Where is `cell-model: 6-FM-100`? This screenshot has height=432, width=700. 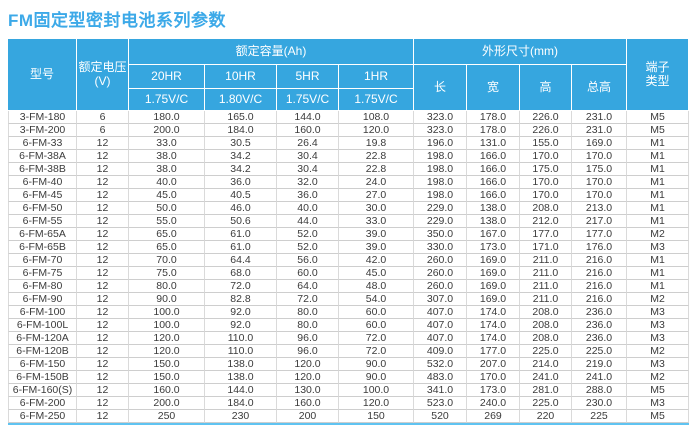 cell-model: 6-FM-100 is located at coordinates (42, 312).